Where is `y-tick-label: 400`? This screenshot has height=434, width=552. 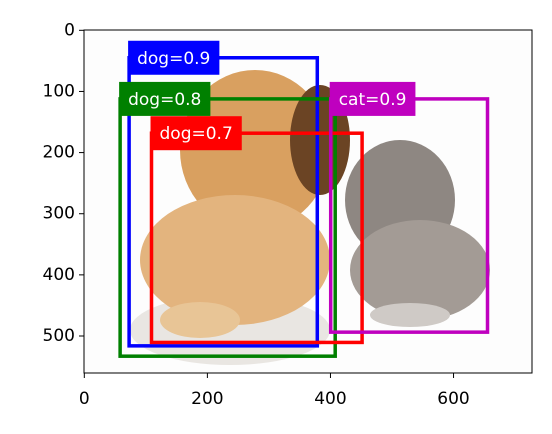
y-tick-label: 400 is located at coordinates (59, 275).